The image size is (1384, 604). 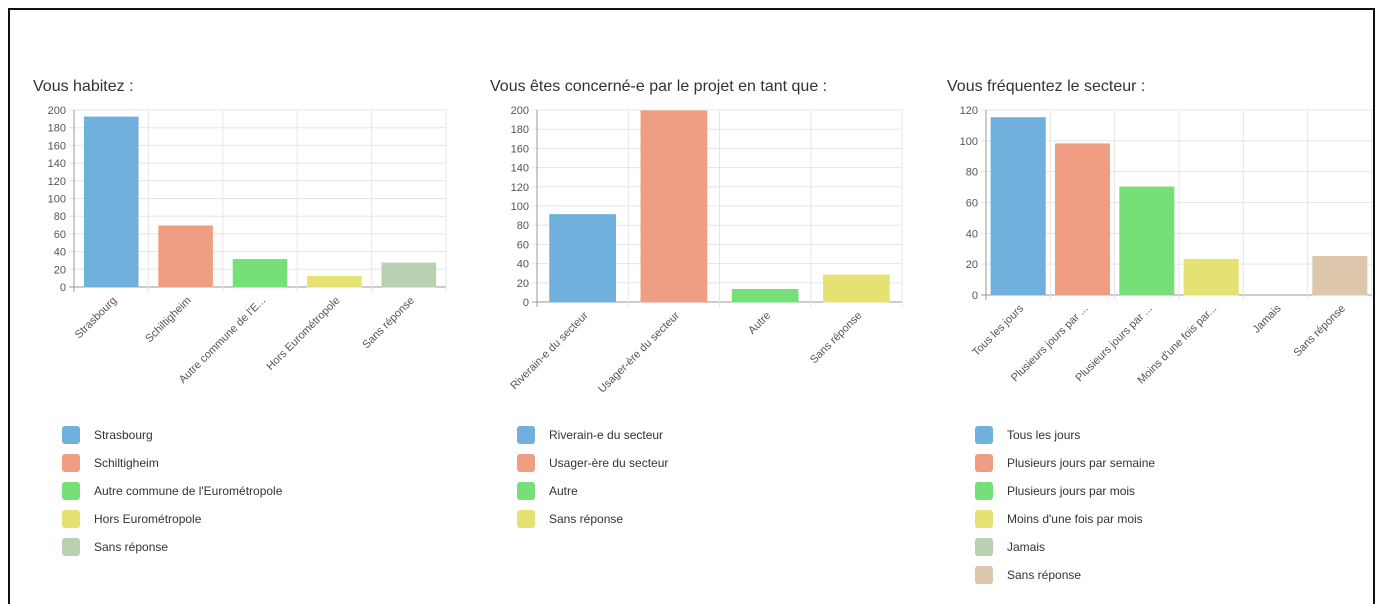 I want to click on x-tick-label: Autre, so click(x=759, y=323).